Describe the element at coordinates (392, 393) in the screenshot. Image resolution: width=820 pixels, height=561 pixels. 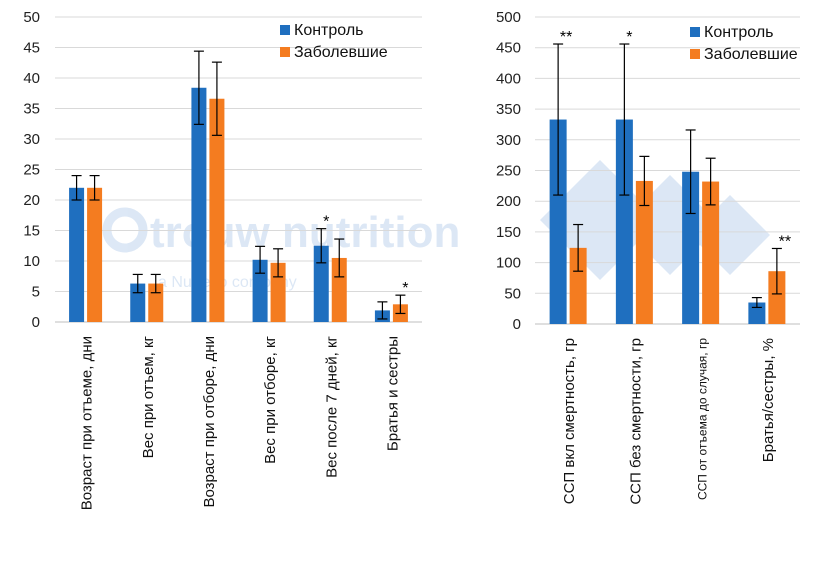
I see `x-tick-label: Братья и сестры` at that location.